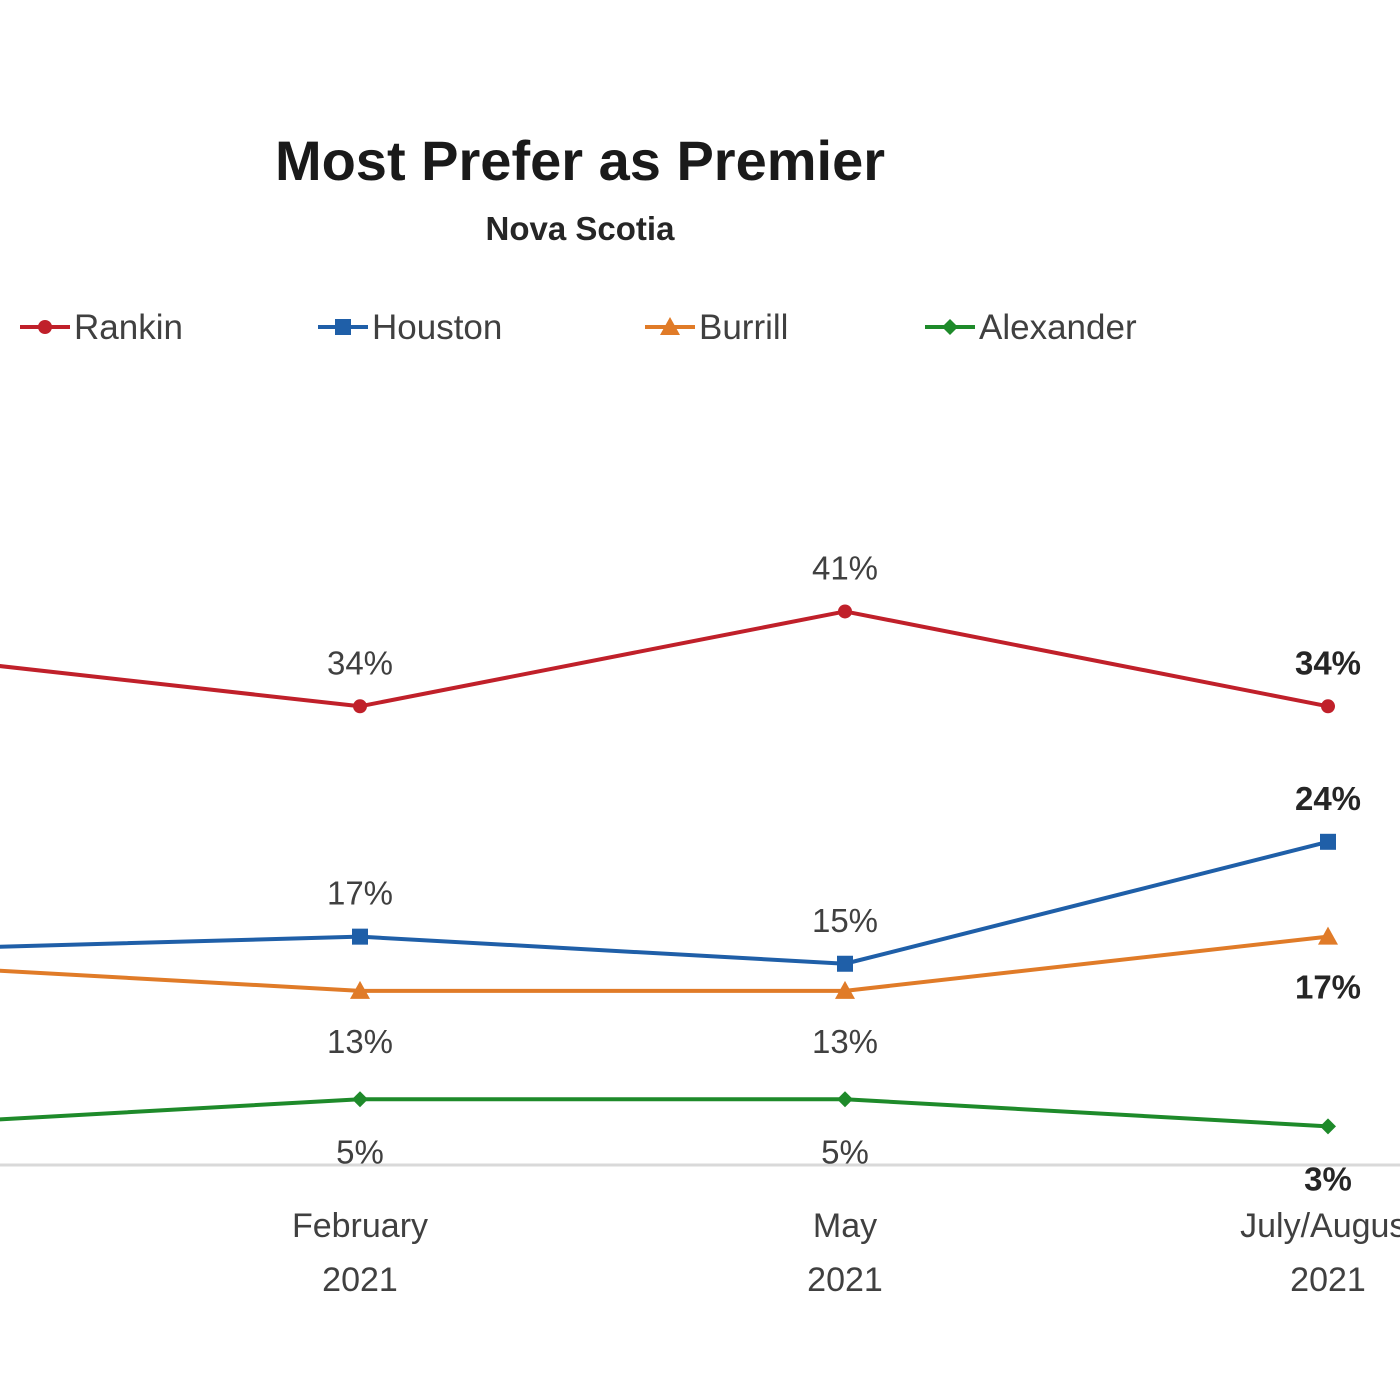 Image resolution: width=1400 pixels, height=1400 pixels. What do you see at coordinates (664, 963) in the screenshot?
I see `series-line-burrill` at bounding box center [664, 963].